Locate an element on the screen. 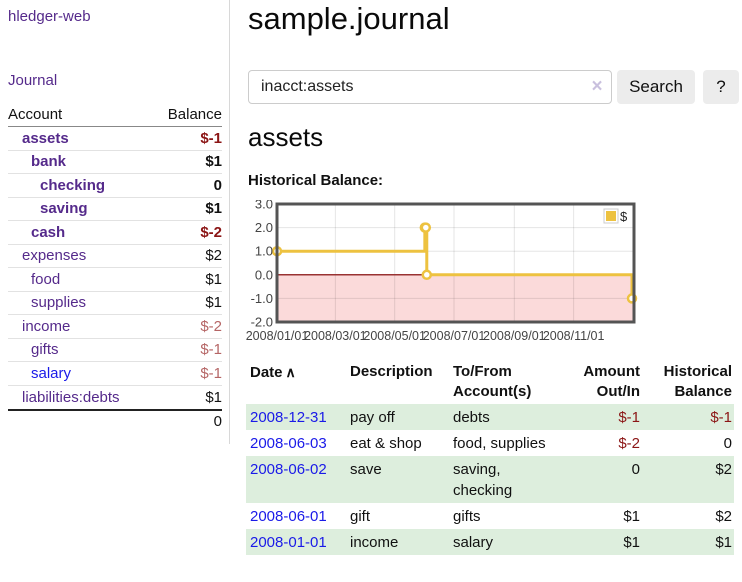  register-balance-cell: $-1 is located at coordinates (721, 417).